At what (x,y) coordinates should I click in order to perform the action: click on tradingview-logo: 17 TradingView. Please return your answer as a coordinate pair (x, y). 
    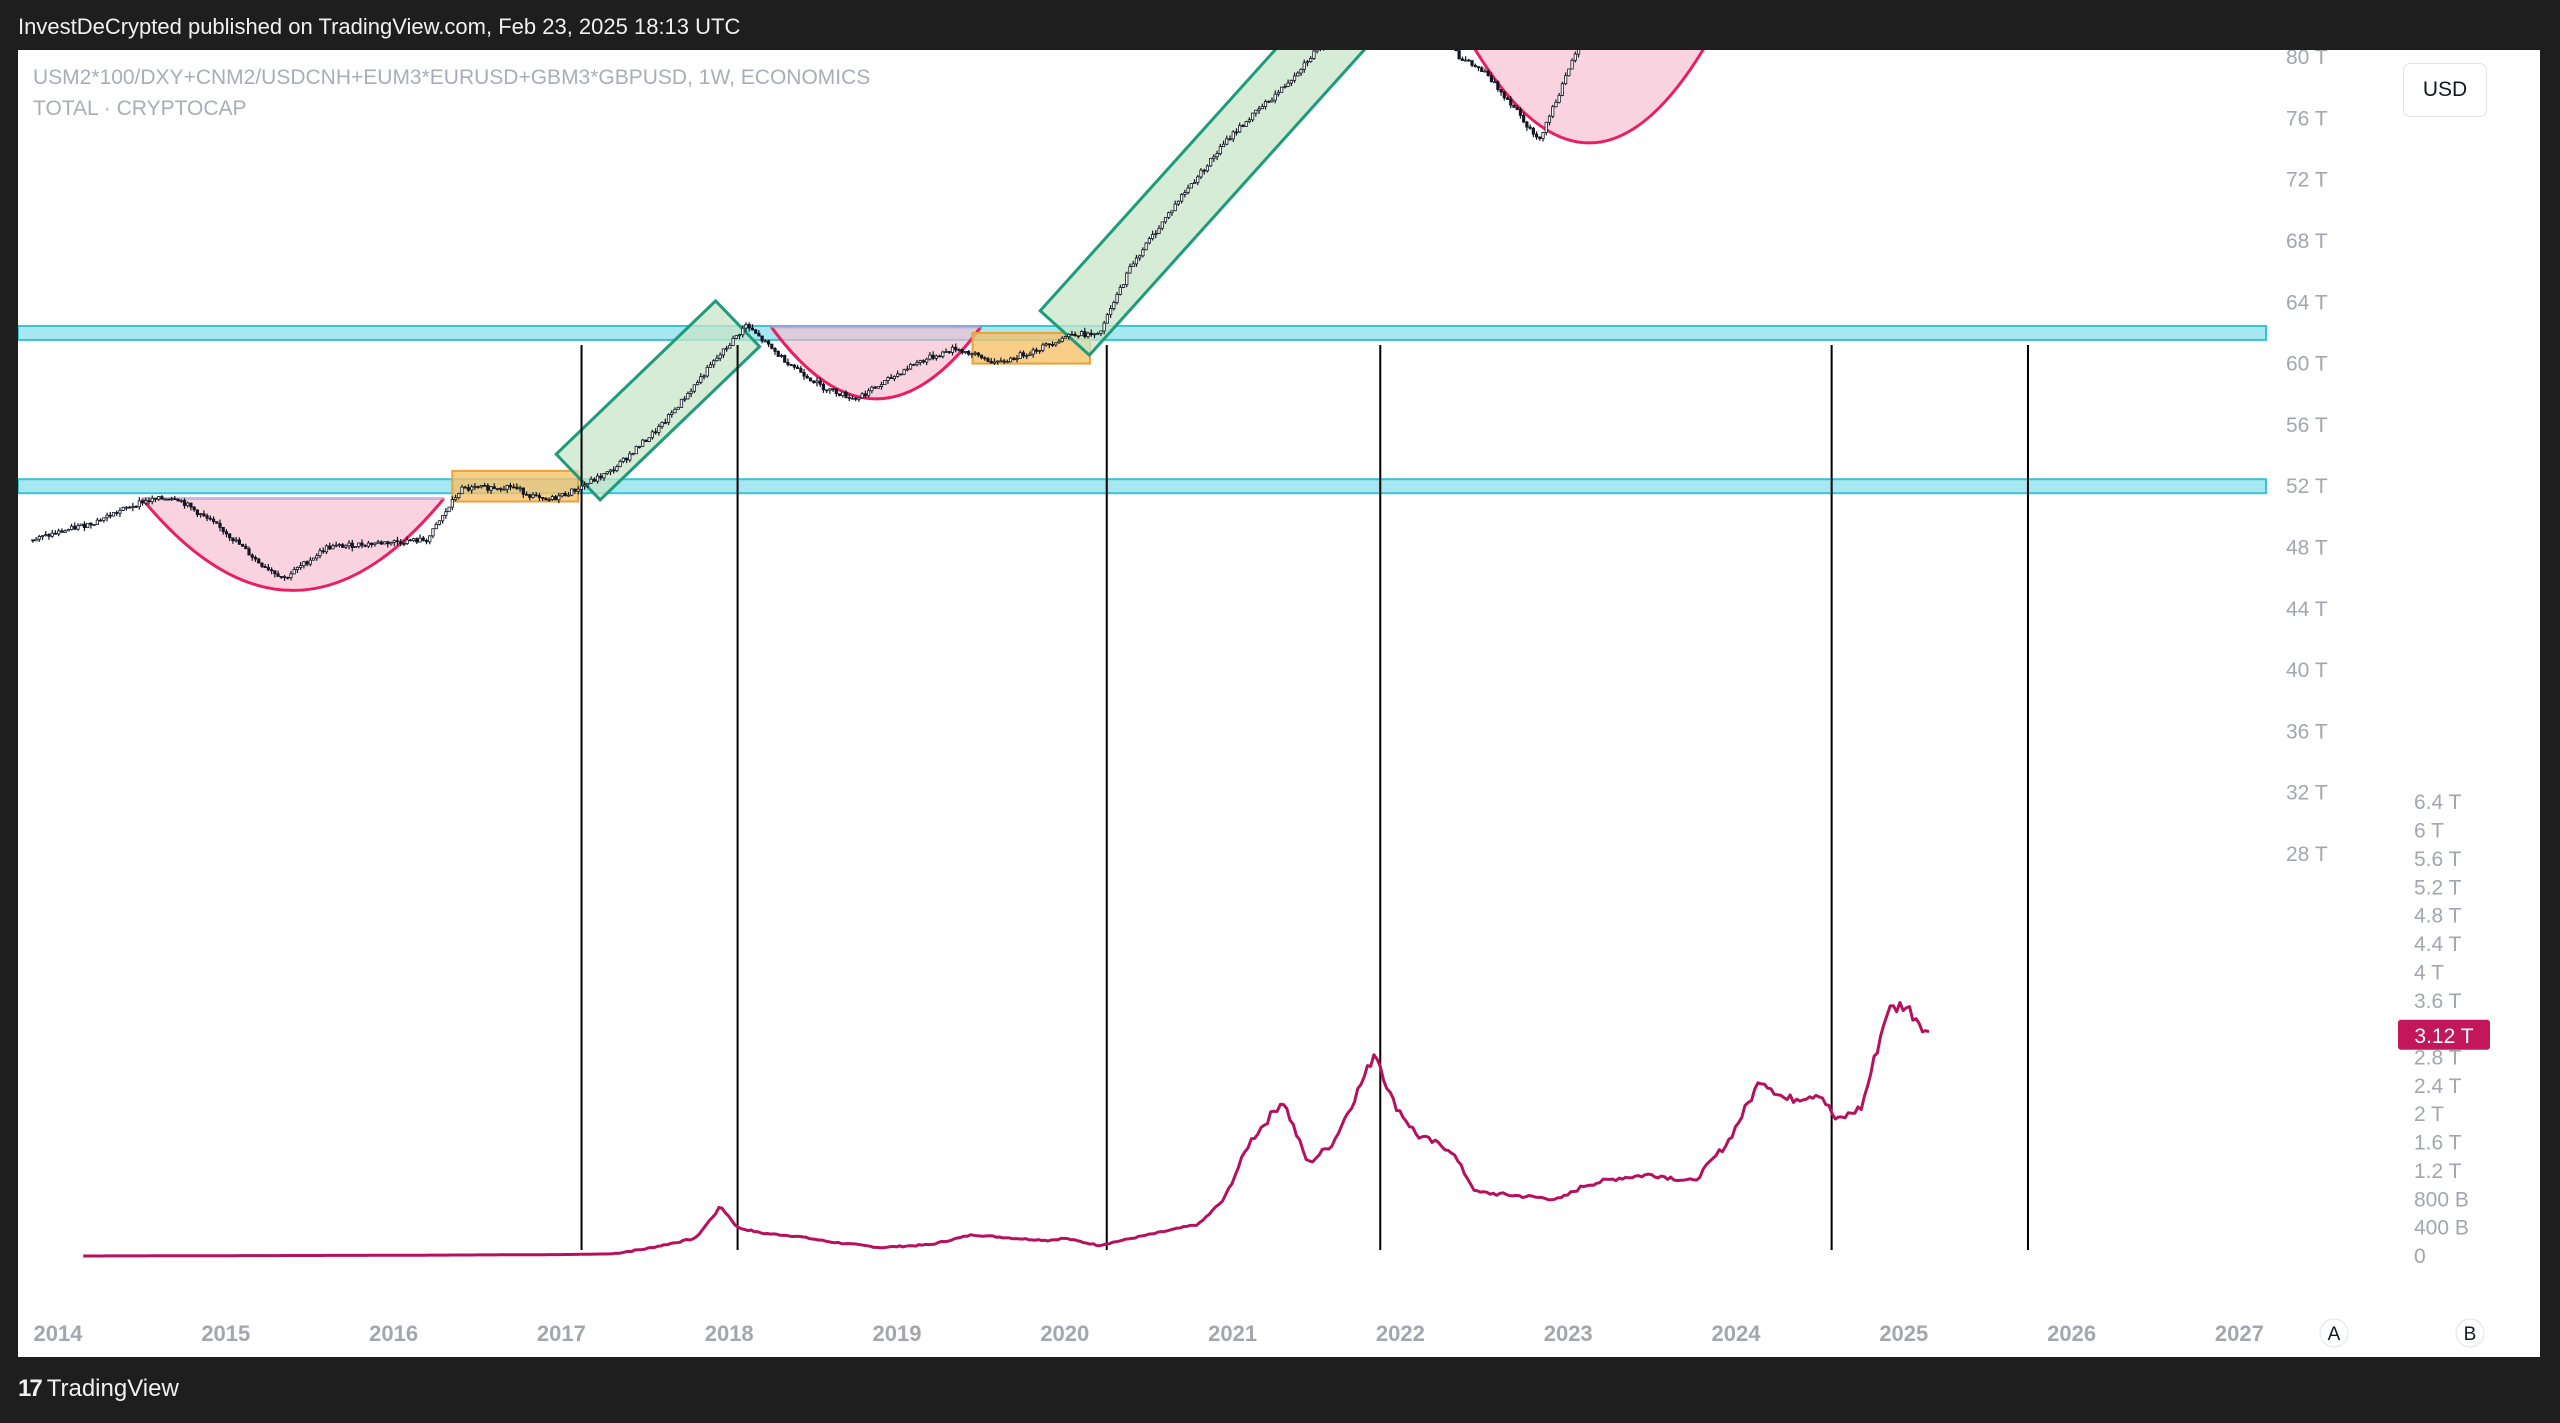
    Looking at the image, I should click on (98, 1389).